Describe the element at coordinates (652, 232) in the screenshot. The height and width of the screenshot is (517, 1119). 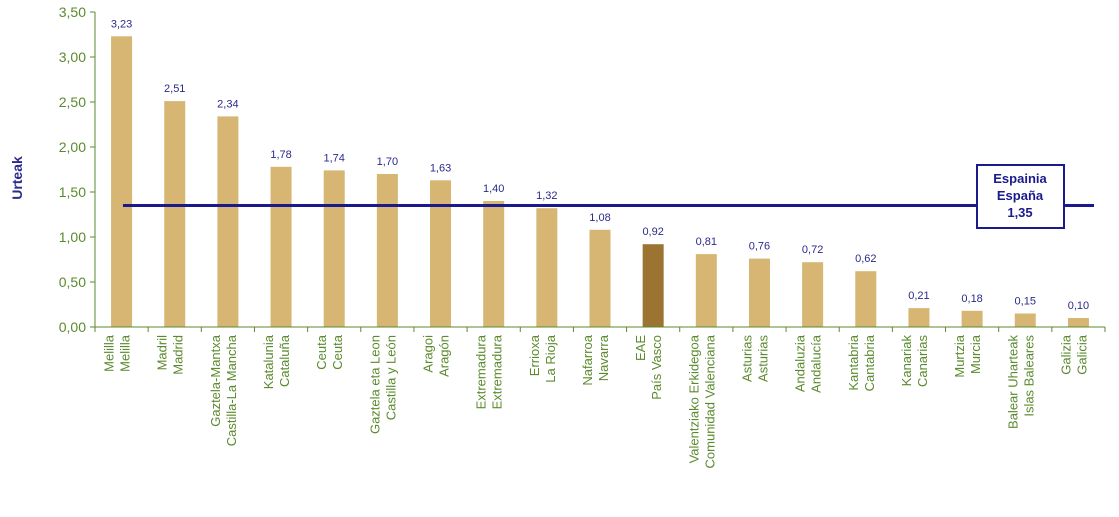
I see `value-label: 0,92` at that location.